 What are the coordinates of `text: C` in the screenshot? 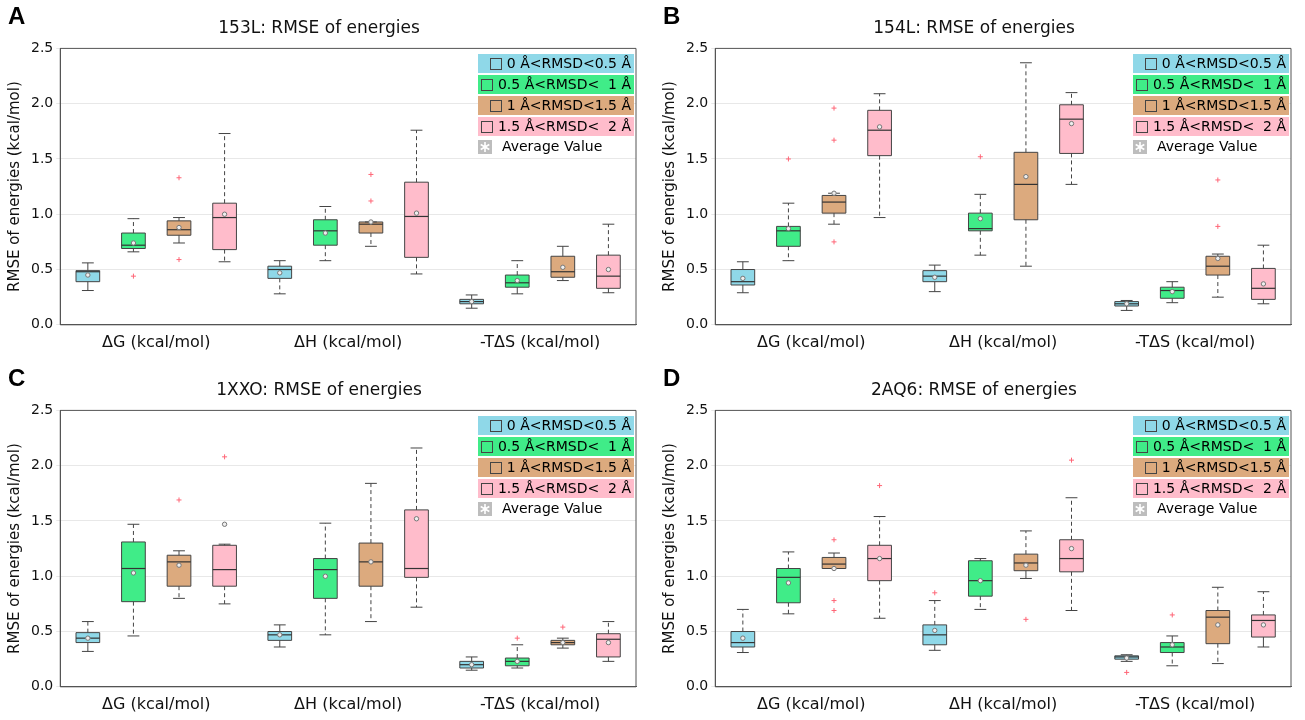 It's located at (17, 378).